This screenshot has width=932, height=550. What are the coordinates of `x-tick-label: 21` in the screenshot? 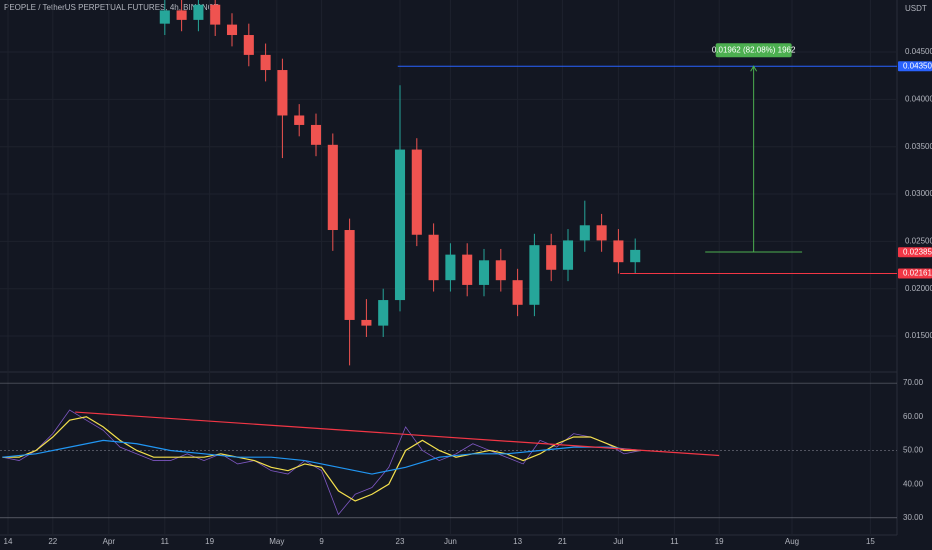 It's located at (562, 541).